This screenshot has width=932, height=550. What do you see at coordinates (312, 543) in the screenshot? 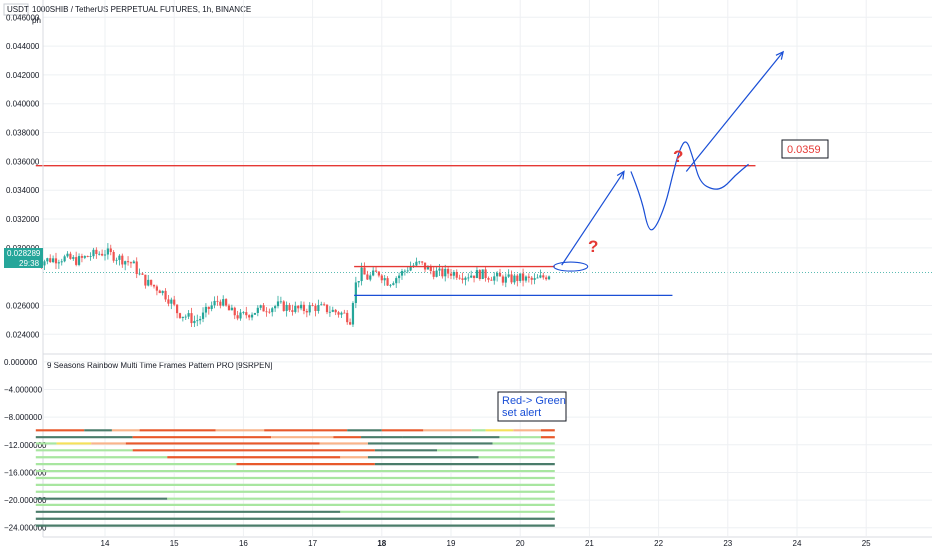
I see `time-tick-label: 17` at bounding box center [312, 543].